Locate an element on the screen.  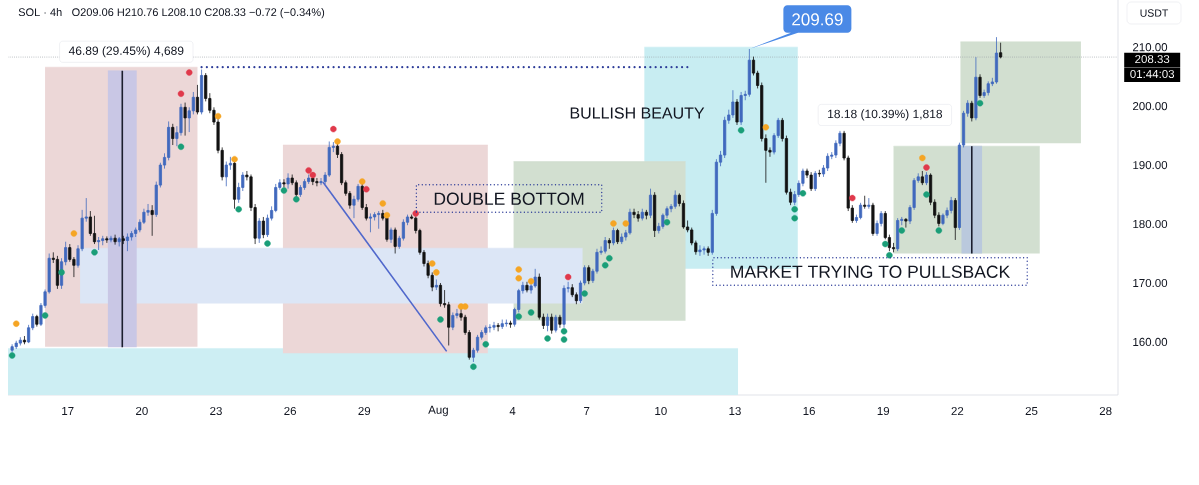
x-tick-label: 4 is located at coordinates (512, 411).